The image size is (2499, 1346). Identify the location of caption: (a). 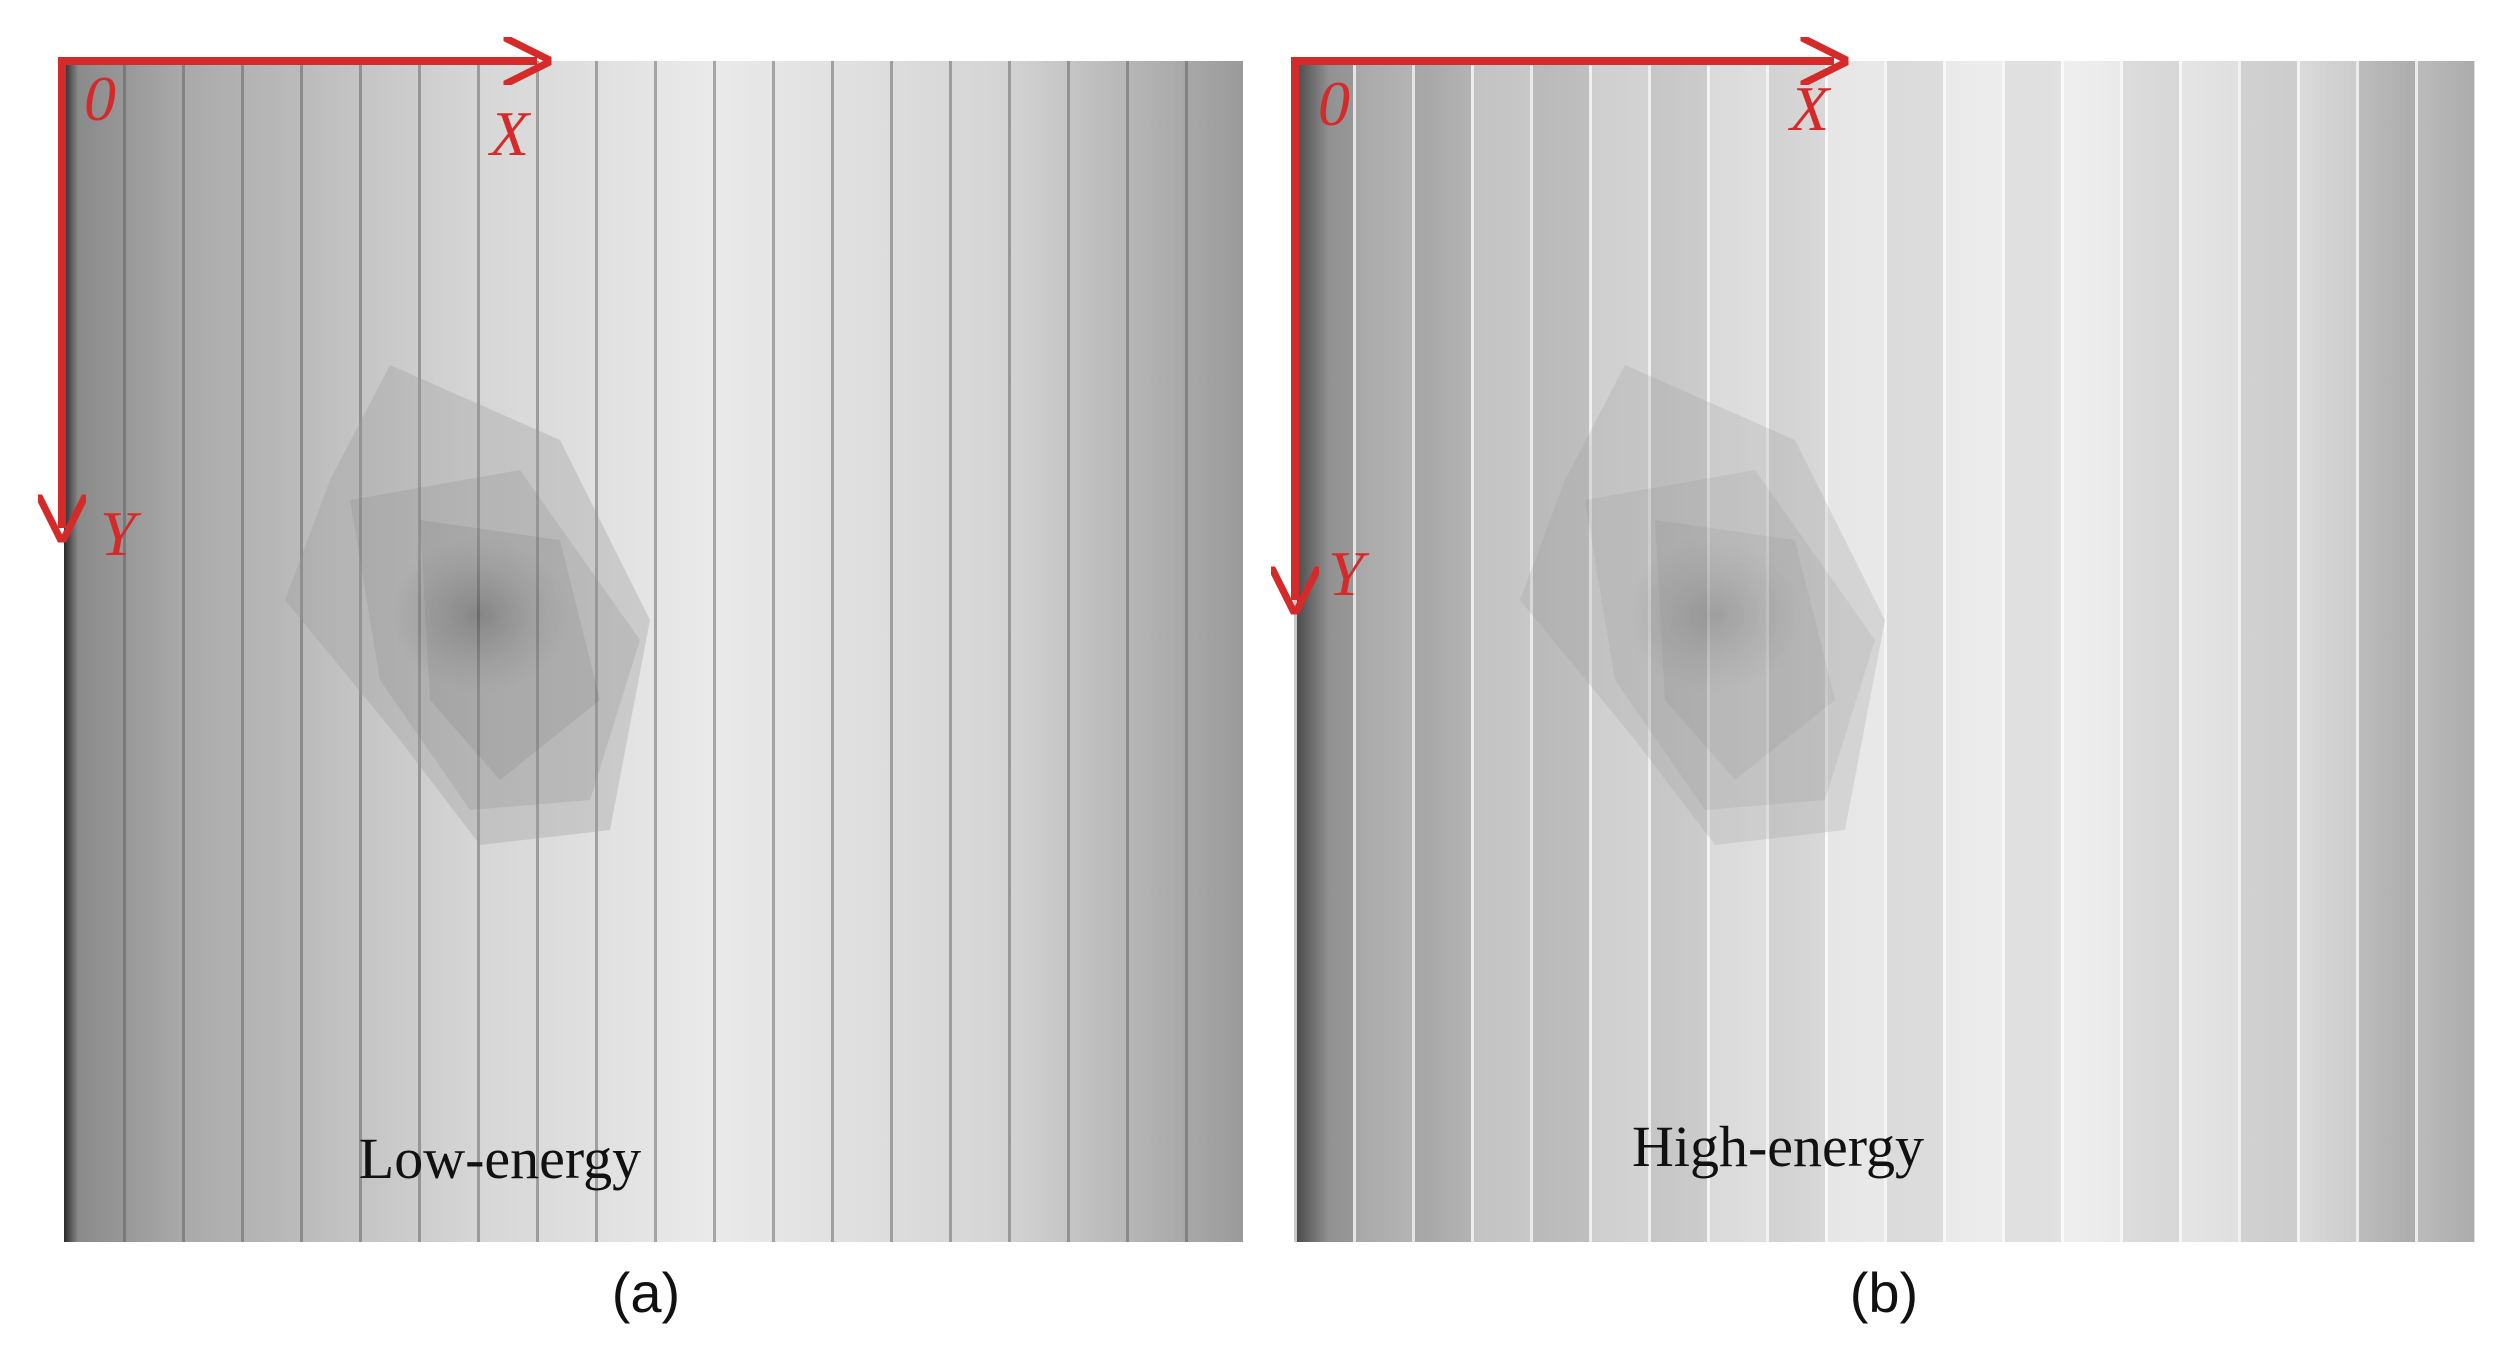
(646, 1292).